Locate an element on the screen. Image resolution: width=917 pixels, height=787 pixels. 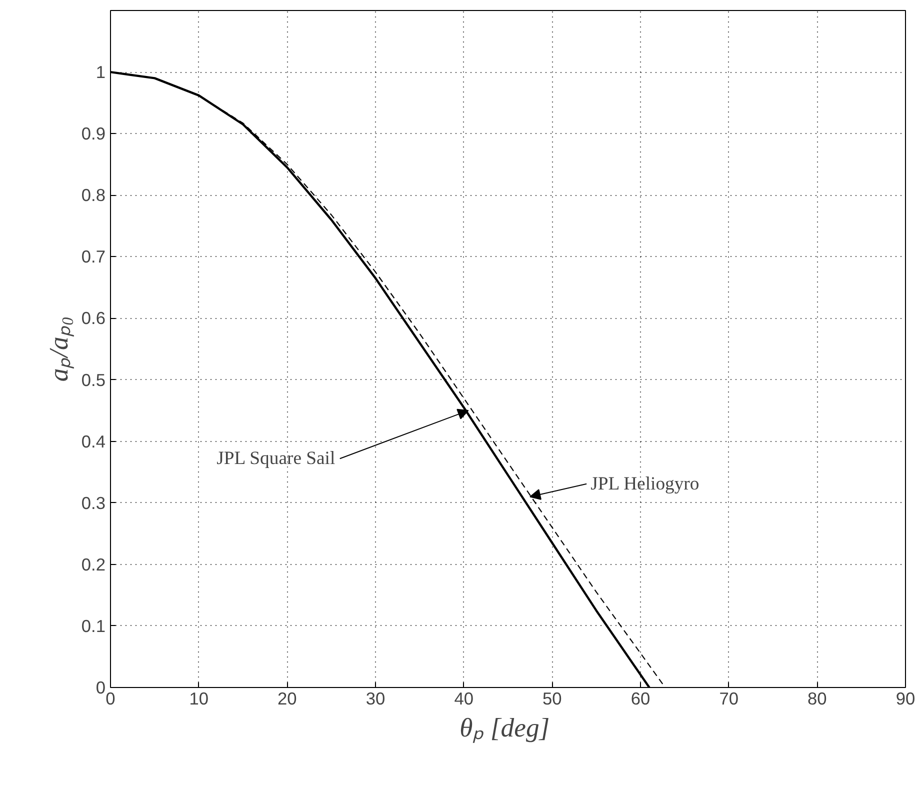
y-tick-label: 0.7 is located at coordinates (93, 256).